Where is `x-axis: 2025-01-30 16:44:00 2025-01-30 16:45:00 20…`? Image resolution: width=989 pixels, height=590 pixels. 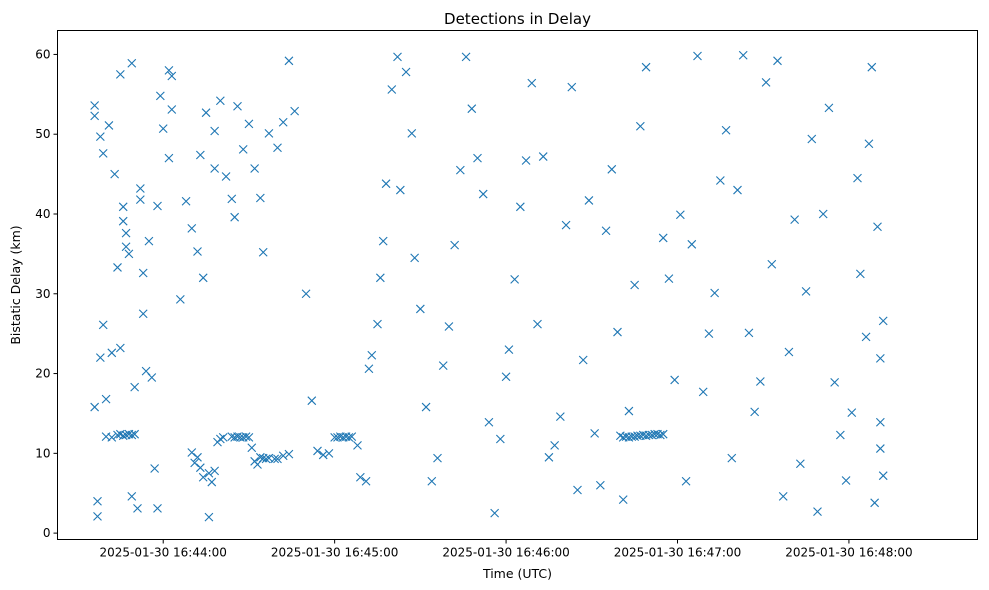
x-axis: 2025-01-30 16:44:00 2025-01-30 16:45:00 20… is located at coordinates (506, 549).